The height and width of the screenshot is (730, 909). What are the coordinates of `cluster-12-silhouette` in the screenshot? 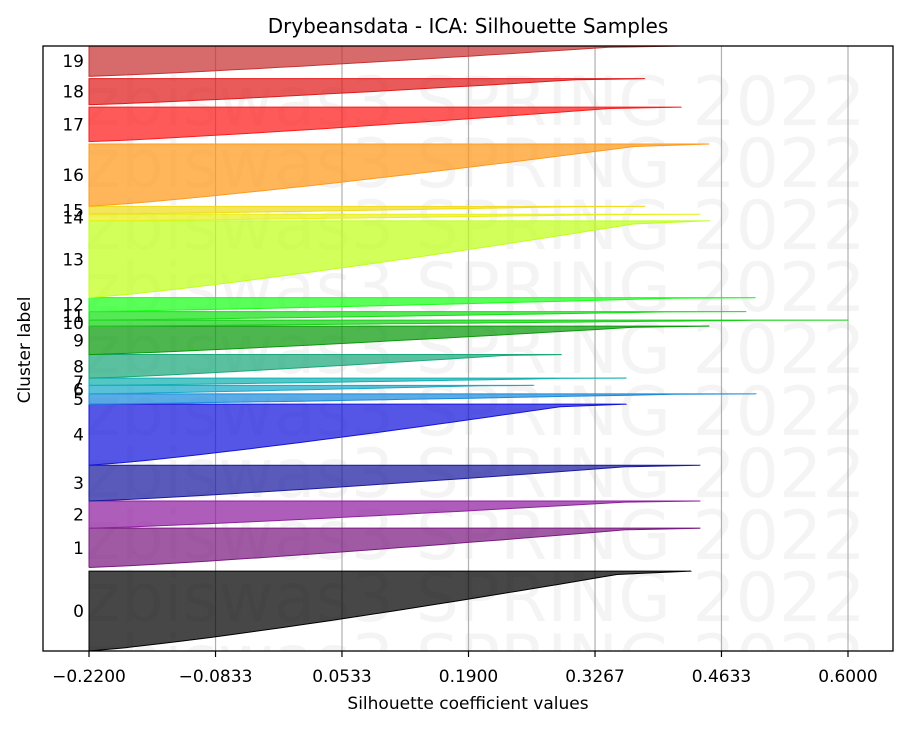 It's located at (422, 305).